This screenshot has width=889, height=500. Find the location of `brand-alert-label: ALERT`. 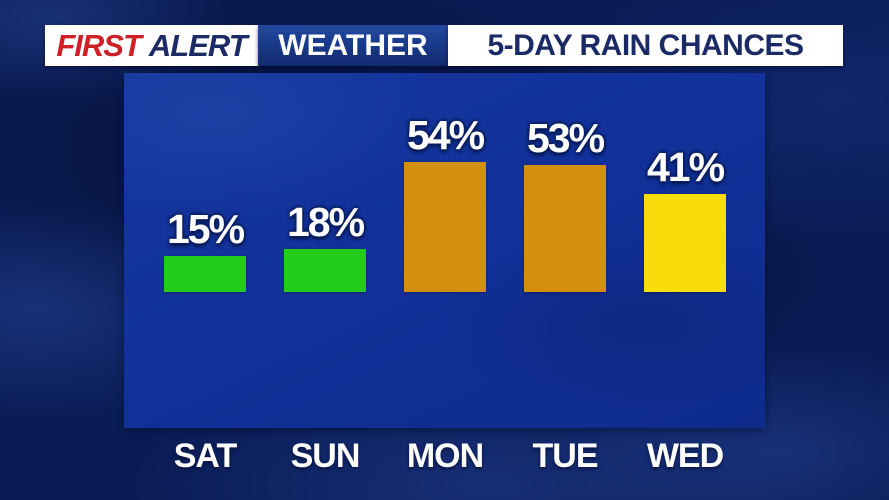

brand-alert-label: ALERT is located at coordinates (198, 45).